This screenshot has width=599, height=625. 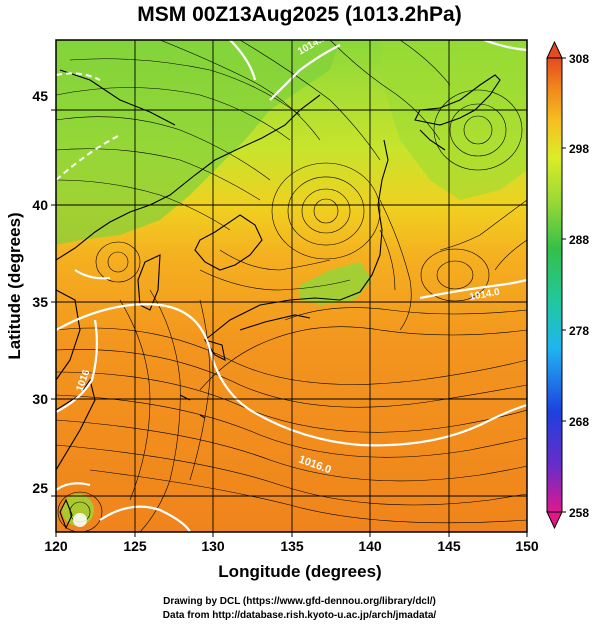 What do you see at coordinates (53, 303) in the screenshot?
I see `y-tick-marks` at bounding box center [53, 303].